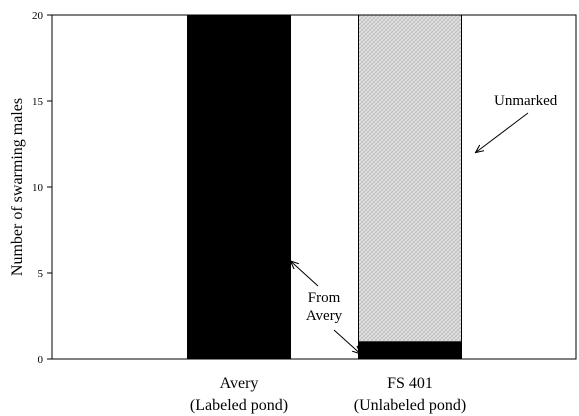  What do you see at coordinates (239, 383) in the screenshot?
I see `x-category-label: Avery` at bounding box center [239, 383].